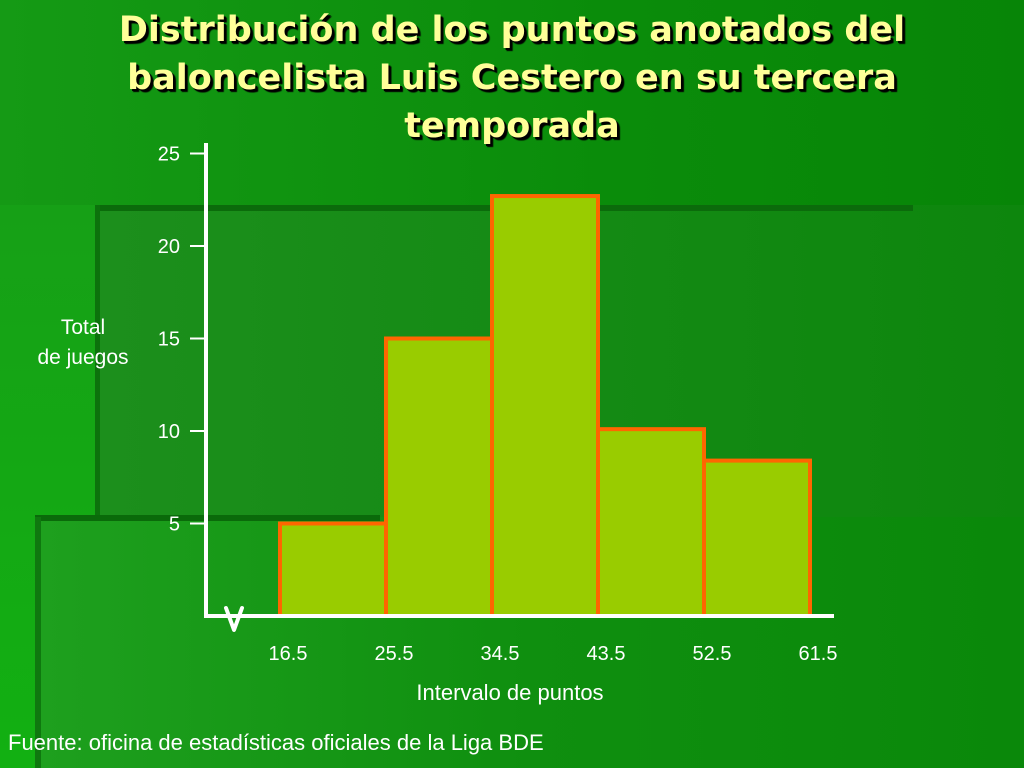 The width and height of the screenshot is (1024, 768). Describe the element at coordinates (553, 654) in the screenshot. I see `x-axis-tick-labels: 16.5 25.5 34.5 43.5 52.5 61.5` at that location.